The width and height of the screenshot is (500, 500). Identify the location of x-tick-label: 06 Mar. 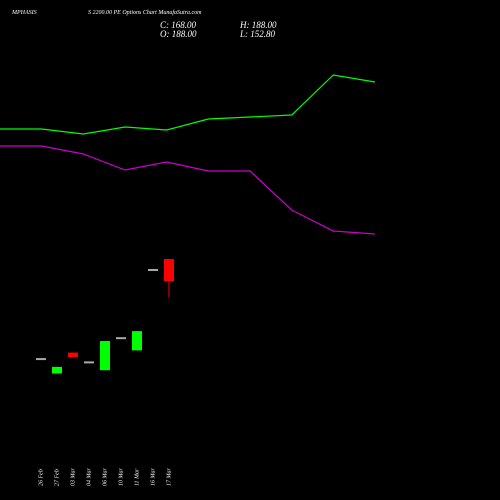
(105, 477).